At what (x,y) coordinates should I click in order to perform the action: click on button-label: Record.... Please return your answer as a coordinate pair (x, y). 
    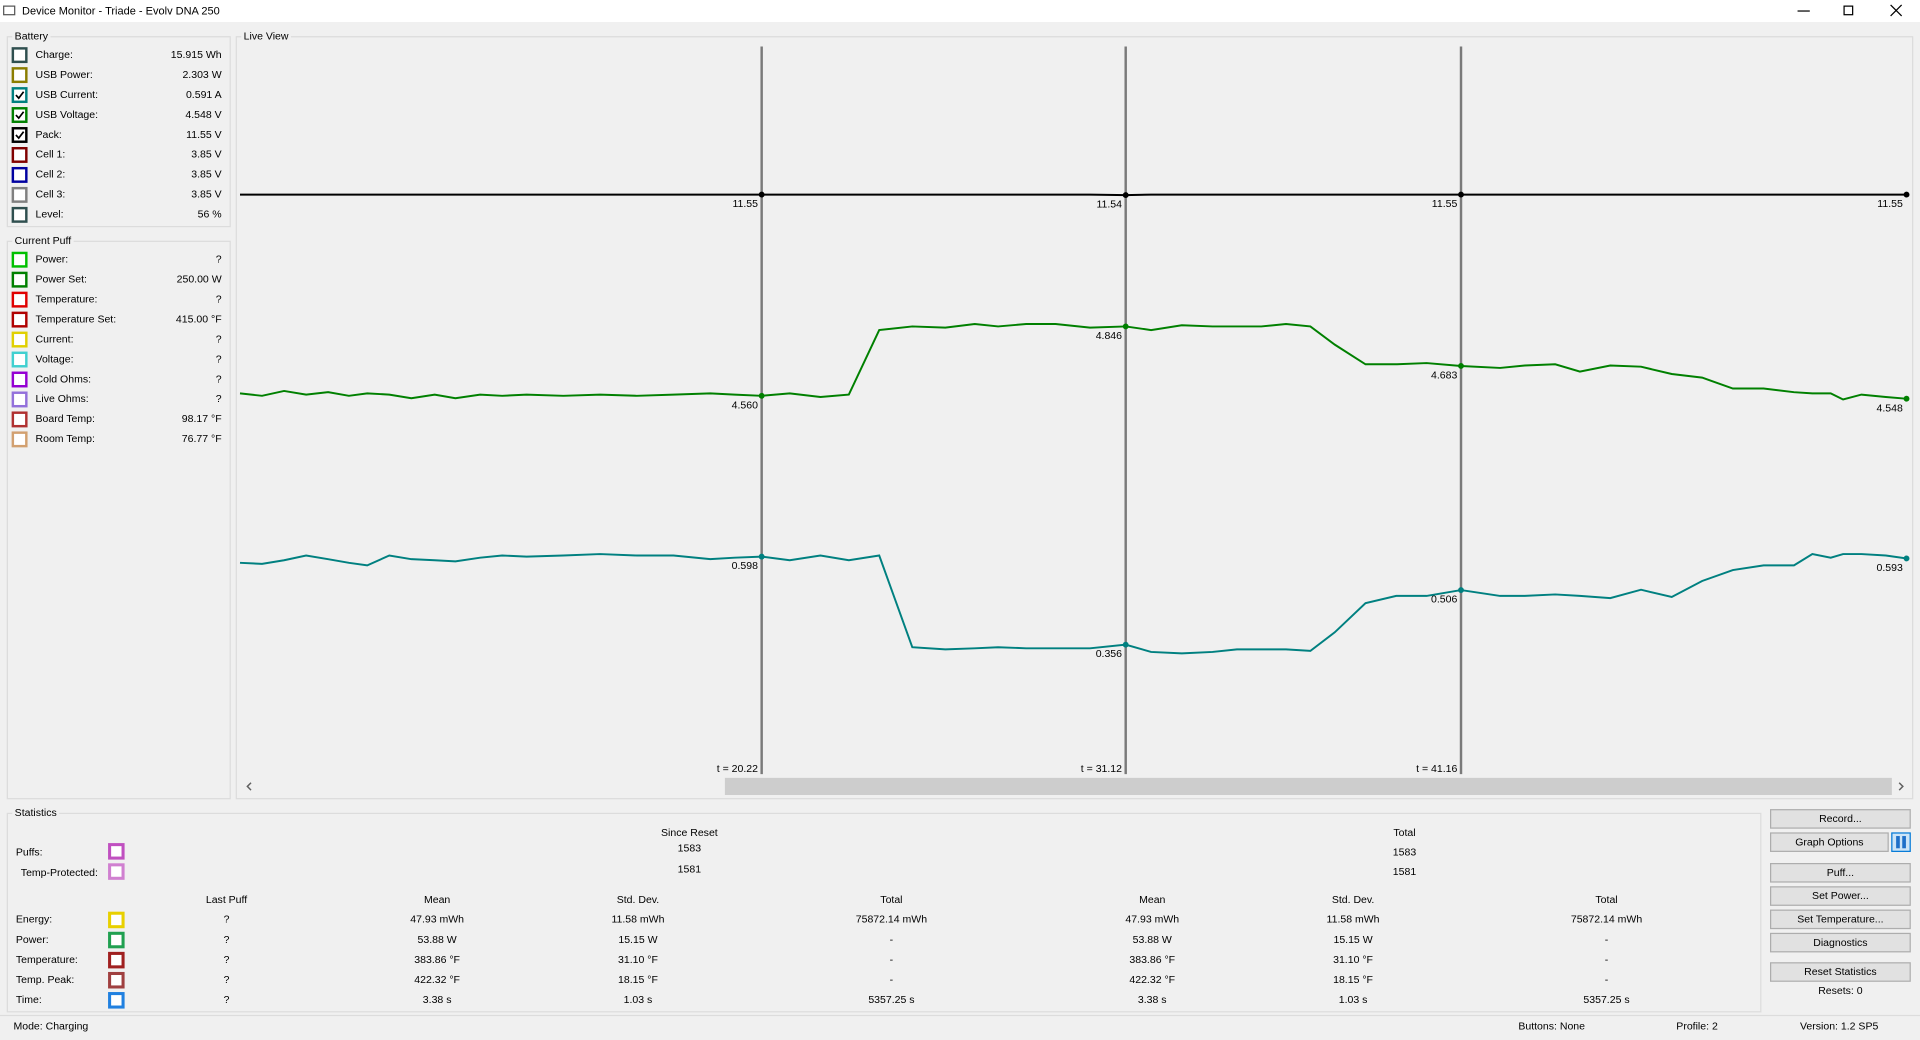
    Looking at the image, I should click on (1840, 819).